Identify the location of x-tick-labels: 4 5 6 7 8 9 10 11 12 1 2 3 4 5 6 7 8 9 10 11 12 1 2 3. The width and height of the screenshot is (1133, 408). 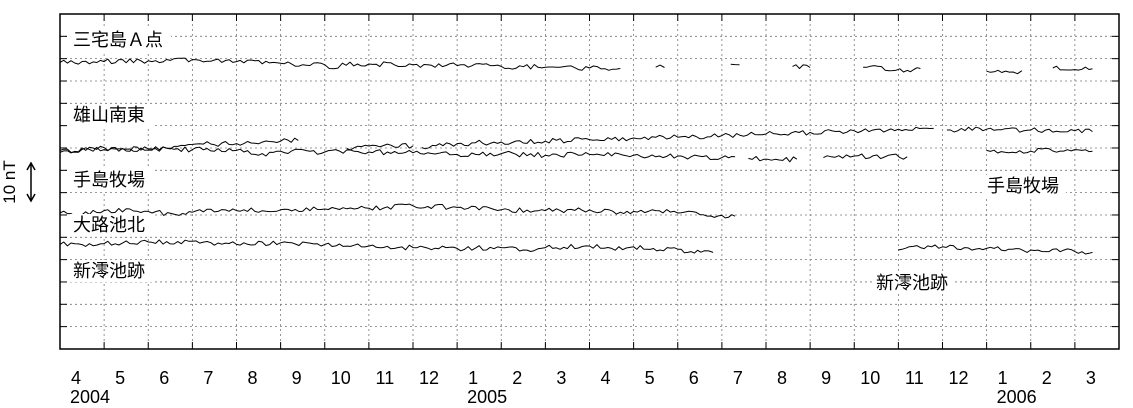
(583, 378).